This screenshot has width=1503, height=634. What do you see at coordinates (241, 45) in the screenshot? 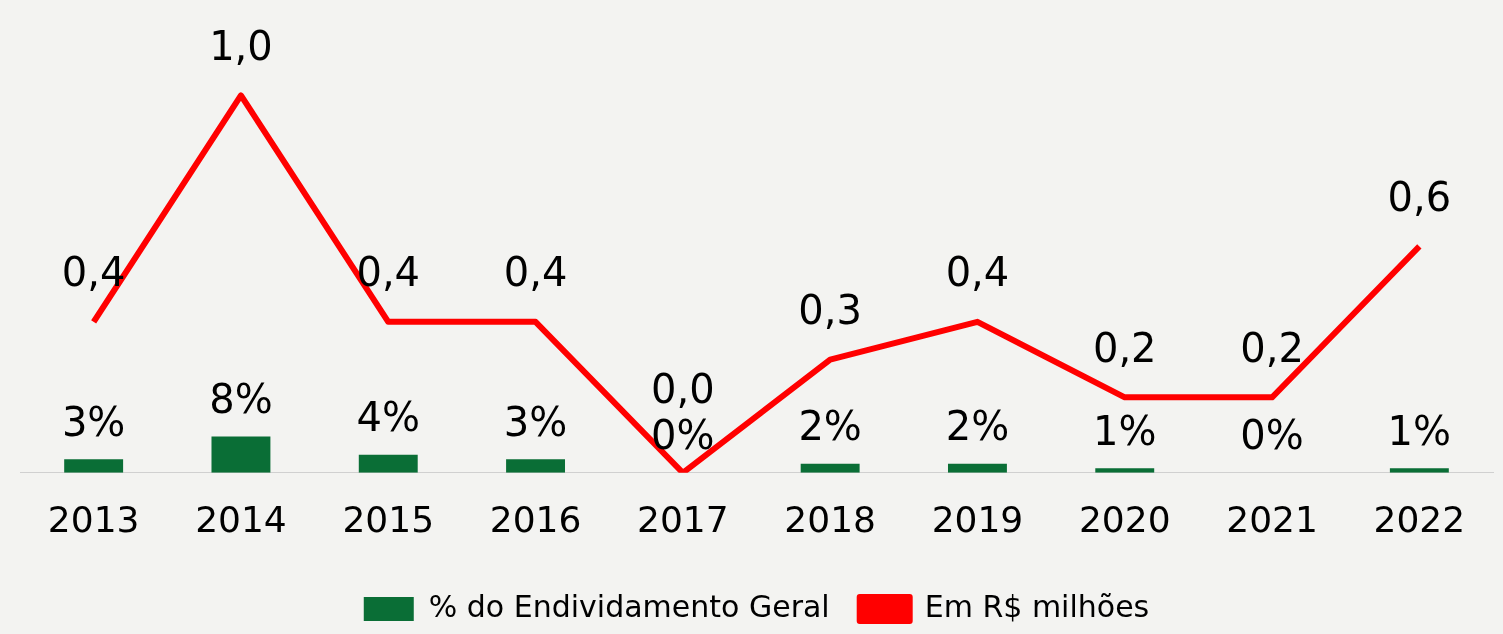
I see `data-label: 1,0` at bounding box center [241, 45].